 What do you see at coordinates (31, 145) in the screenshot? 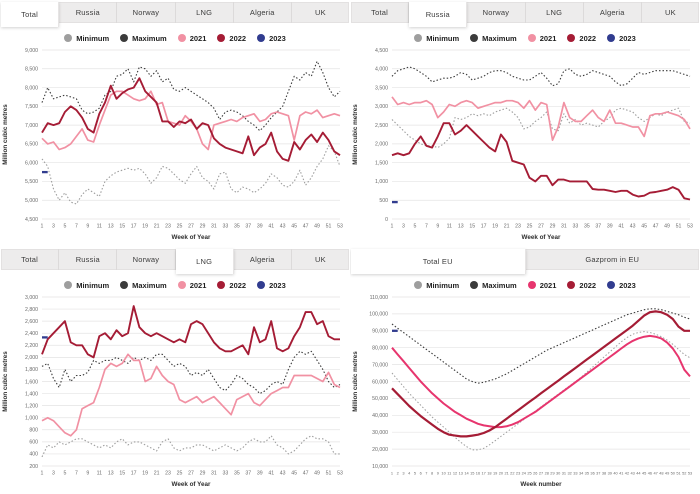
I see `svg-text: 6,500` at bounding box center [31, 145].